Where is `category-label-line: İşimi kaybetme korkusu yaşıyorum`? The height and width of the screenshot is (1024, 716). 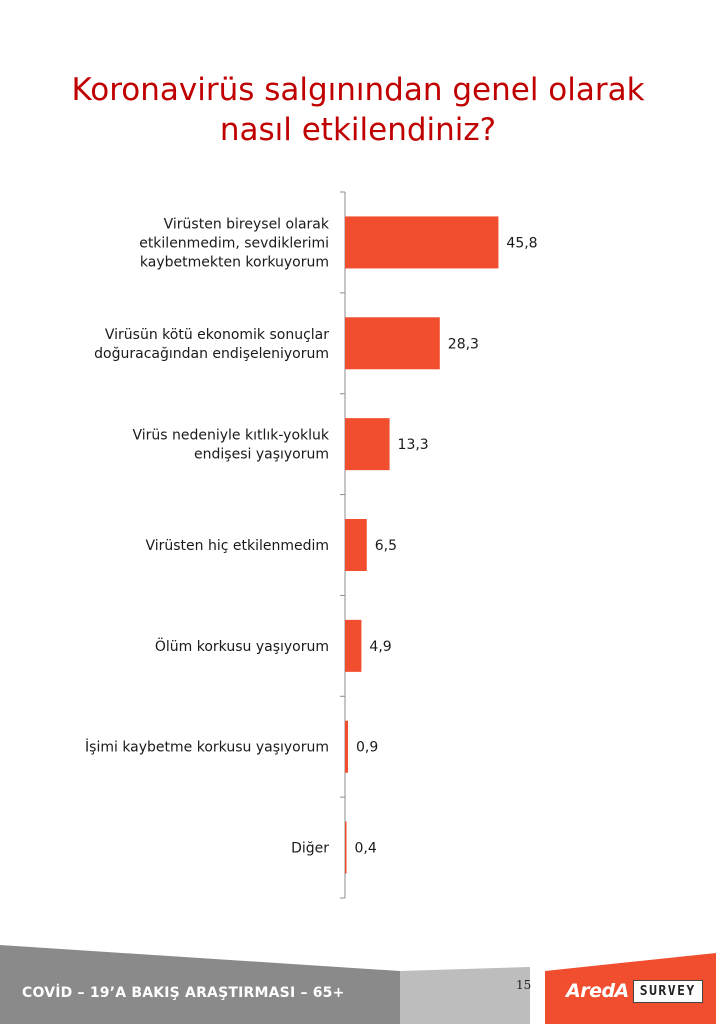 category-label-line: İşimi kaybetme korkusu yaşıyorum is located at coordinates (207, 747).